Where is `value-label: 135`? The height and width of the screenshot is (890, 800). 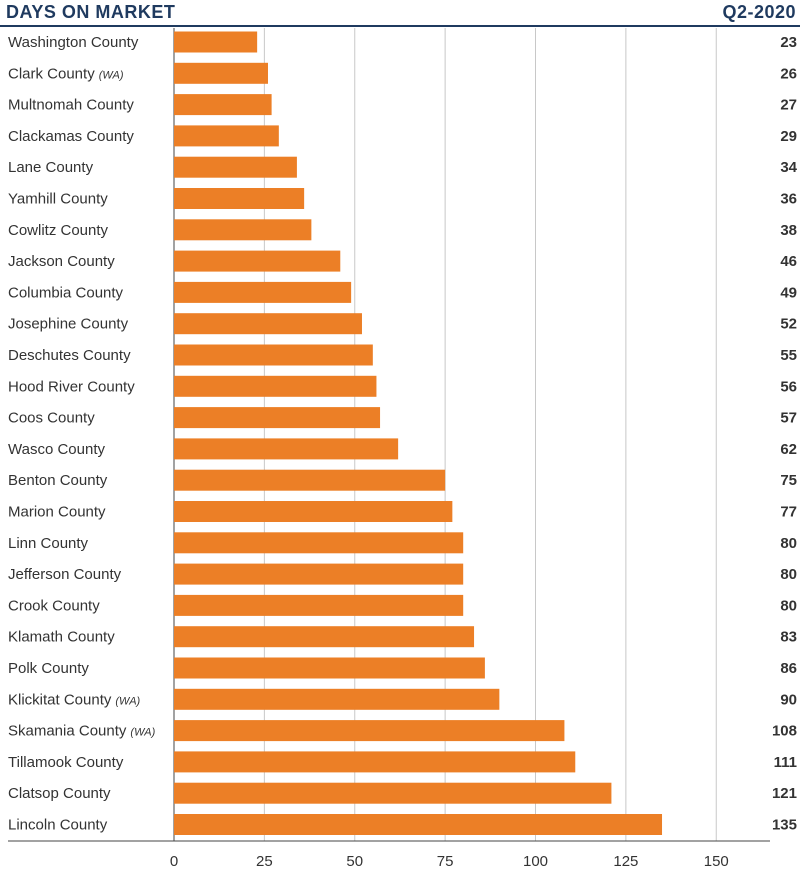
value-label: 135 is located at coordinates (784, 825).